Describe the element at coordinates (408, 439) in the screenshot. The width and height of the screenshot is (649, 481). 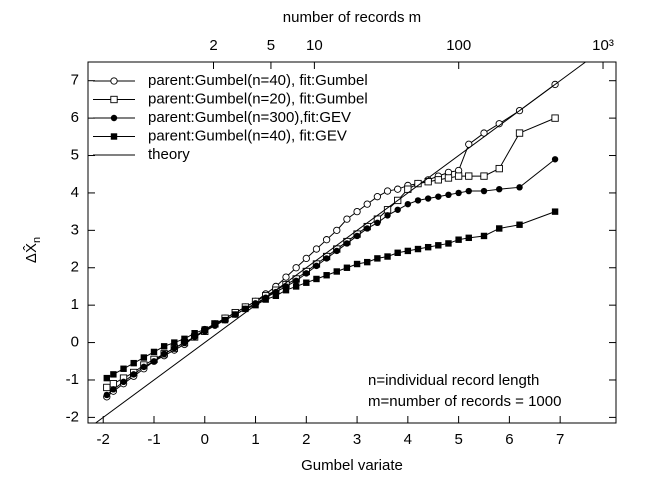
I see `x-tick-label: 4` at that location.